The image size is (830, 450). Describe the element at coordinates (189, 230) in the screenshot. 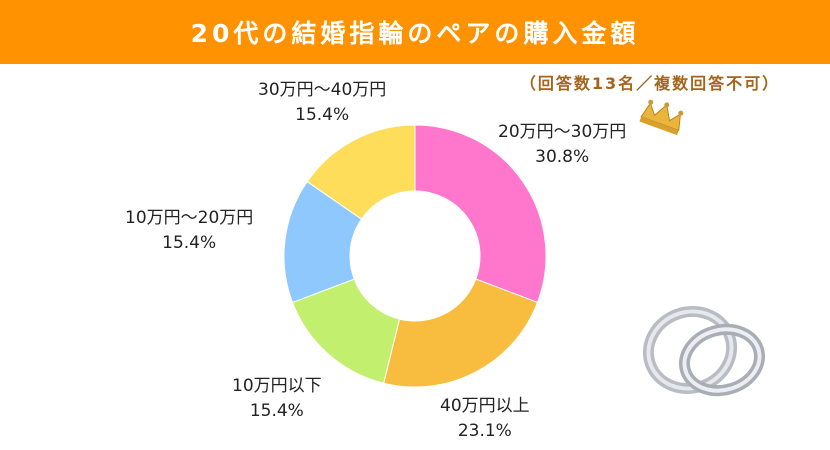

I see `slice-label-10-20: 10万円〜20万円 15.4%` at that location.